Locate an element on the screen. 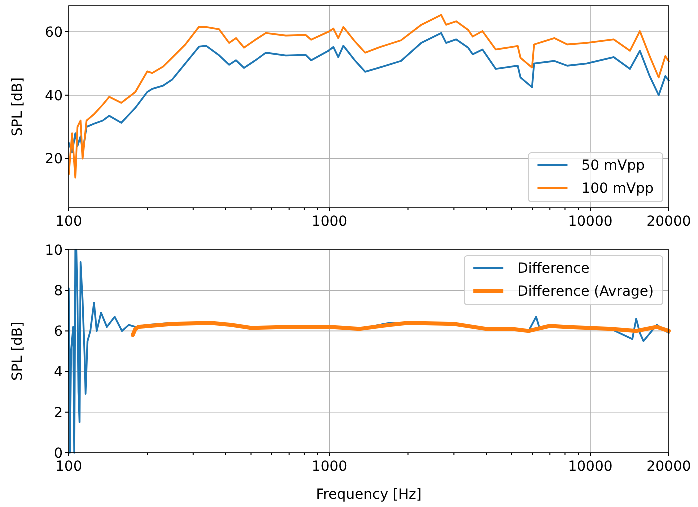  y-tick-label: 6 is located at coordinates (59, 332).